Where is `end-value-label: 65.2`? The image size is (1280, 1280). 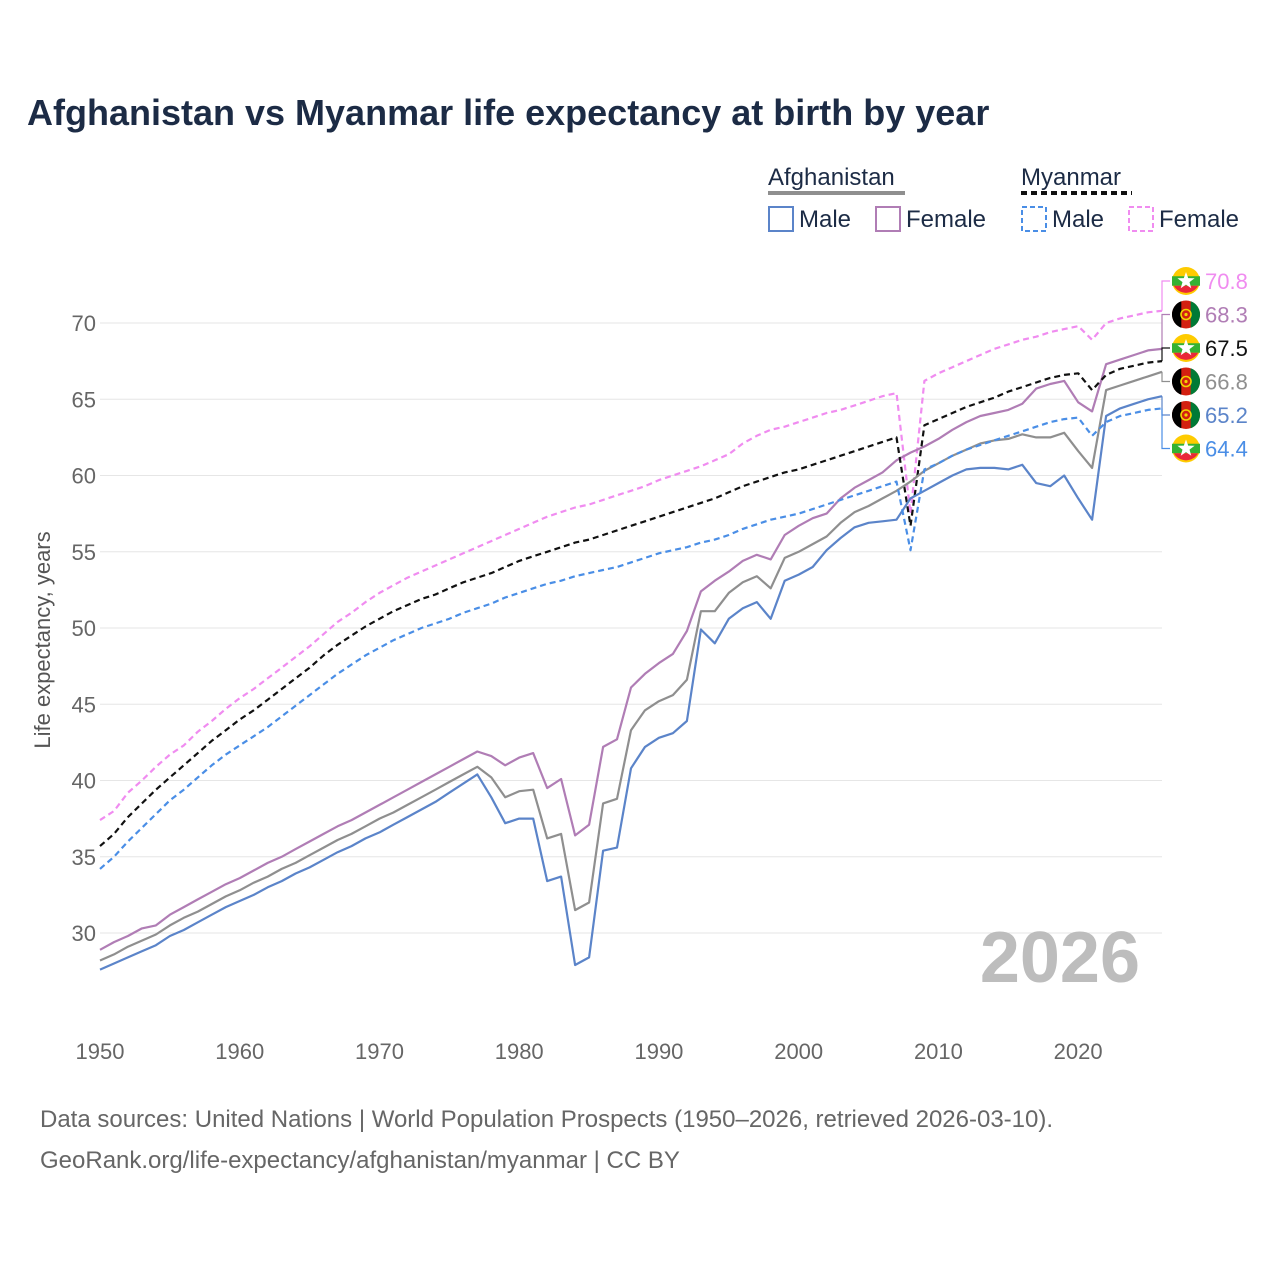 end-value-label: 65.2 is located at coordinates (1226, 415).